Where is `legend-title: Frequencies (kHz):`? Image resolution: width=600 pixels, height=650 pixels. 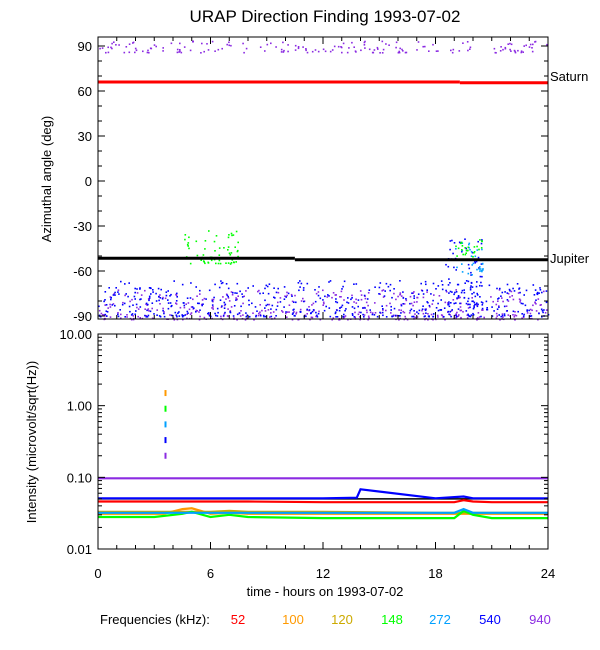
legend-title: Frequencies (kHz): is located at coordinates (155, 619).